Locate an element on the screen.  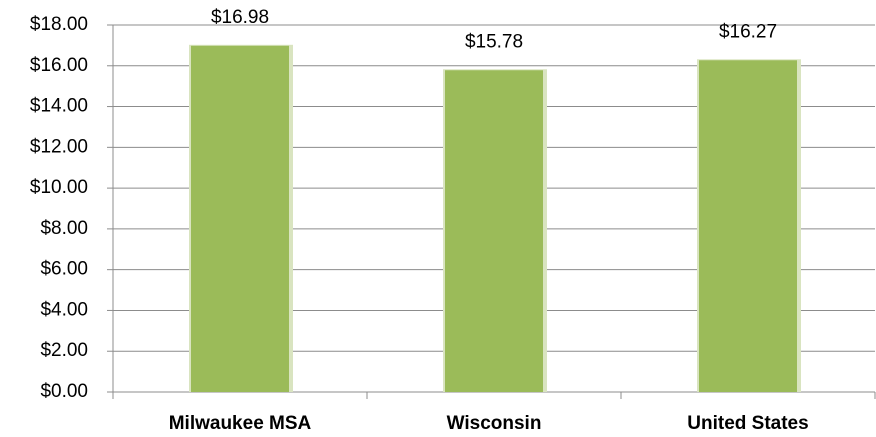
value-label: $16.98 is located at coordinates (240, 17).